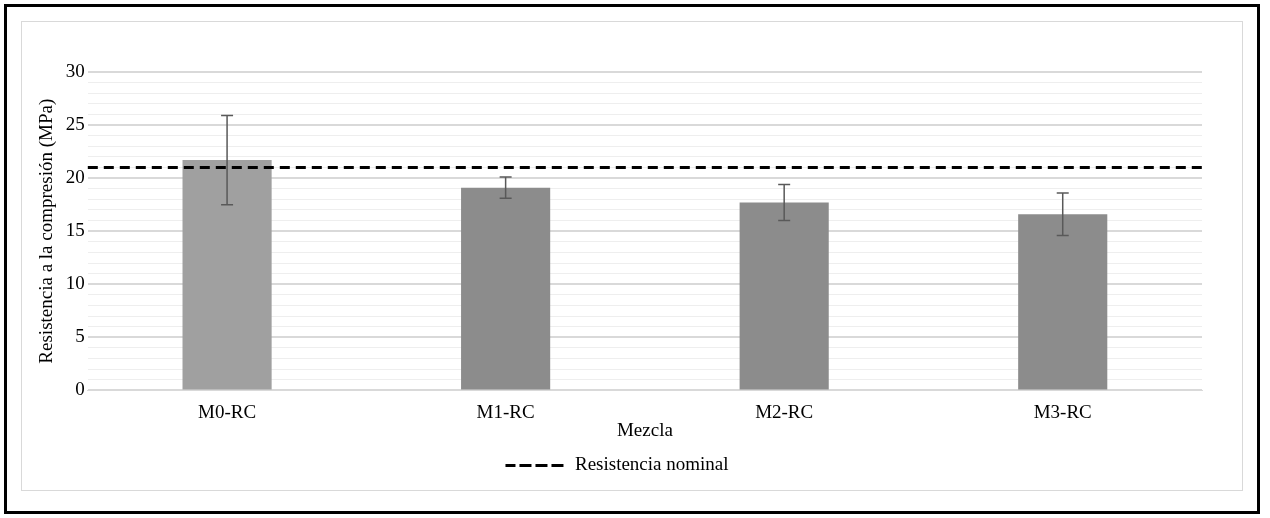 Image resolution: width=1270 pixels, height=518 pixels. What do you see at coordinates (75, 283) in the screenshot?
I see `y-tick-label: 10` at bounding box center [75, 283].